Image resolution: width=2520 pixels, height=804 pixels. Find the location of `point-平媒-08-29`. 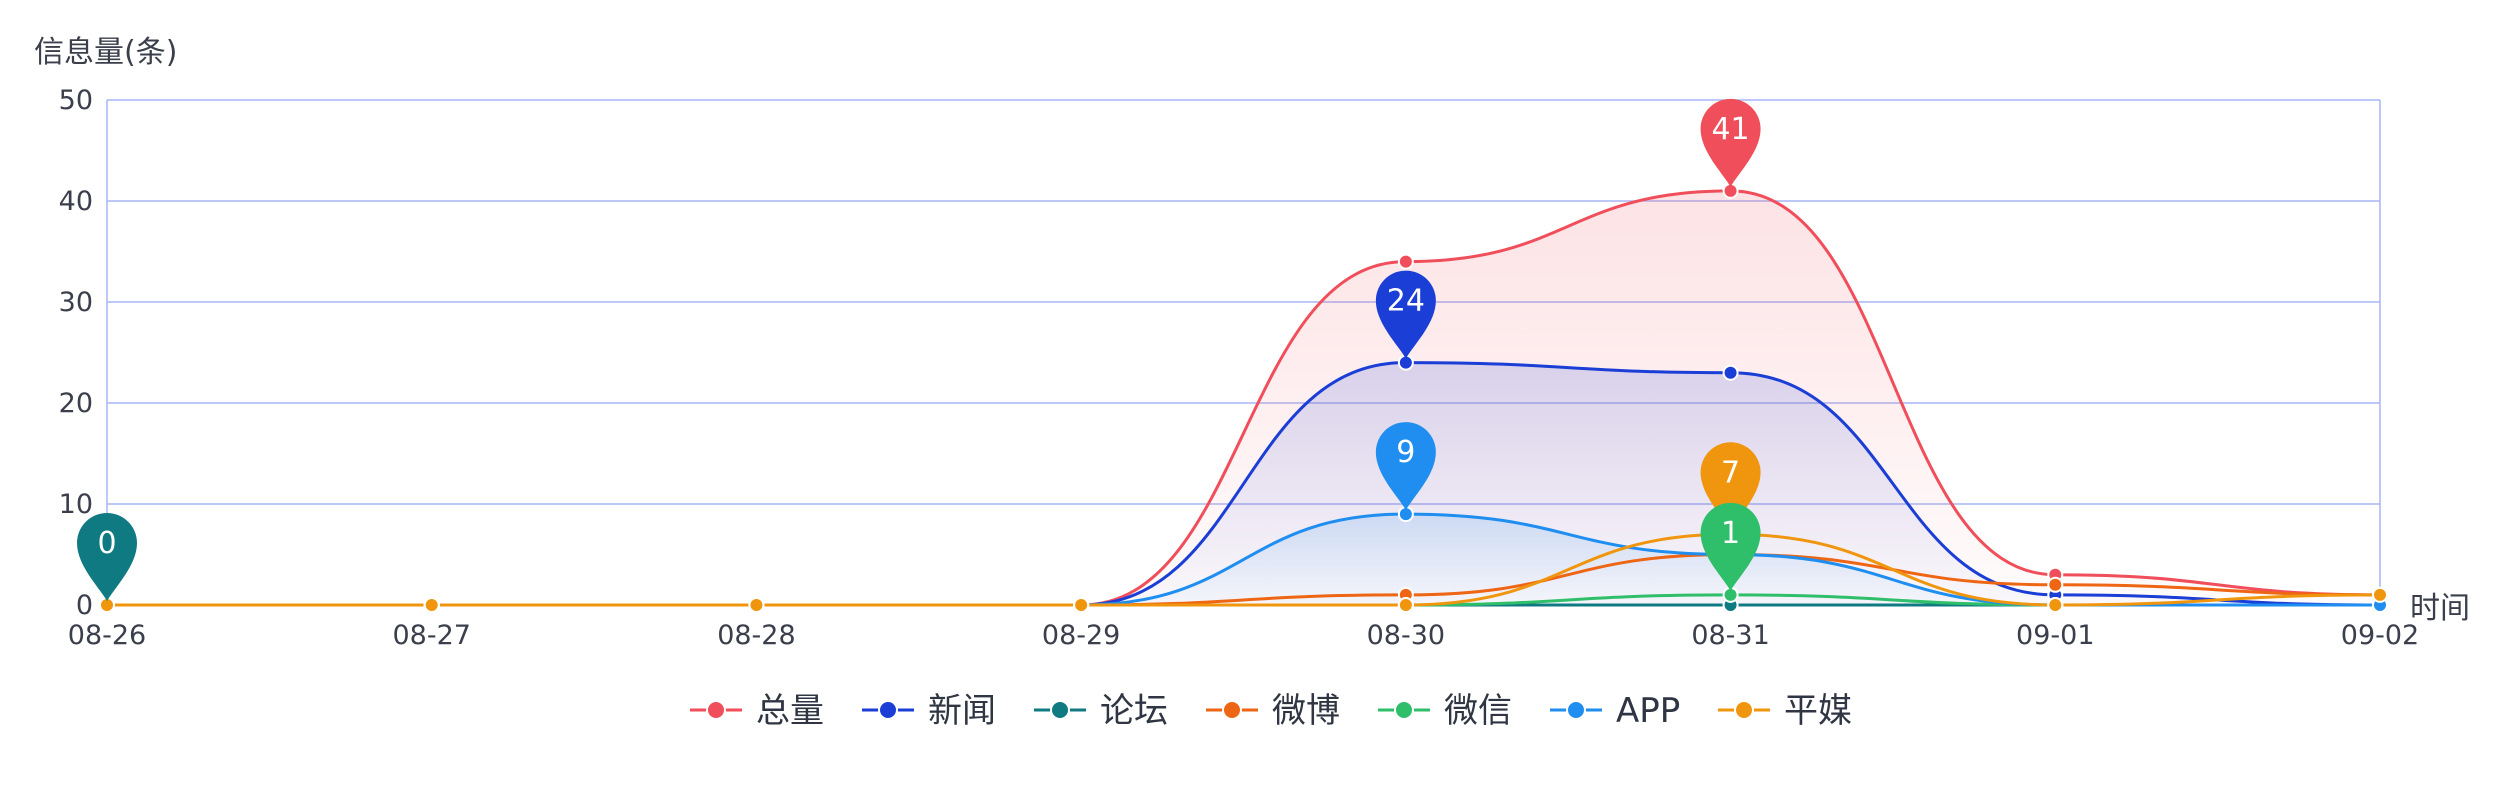

point-平媒-08-29 is located at coordinates (1081, 605).